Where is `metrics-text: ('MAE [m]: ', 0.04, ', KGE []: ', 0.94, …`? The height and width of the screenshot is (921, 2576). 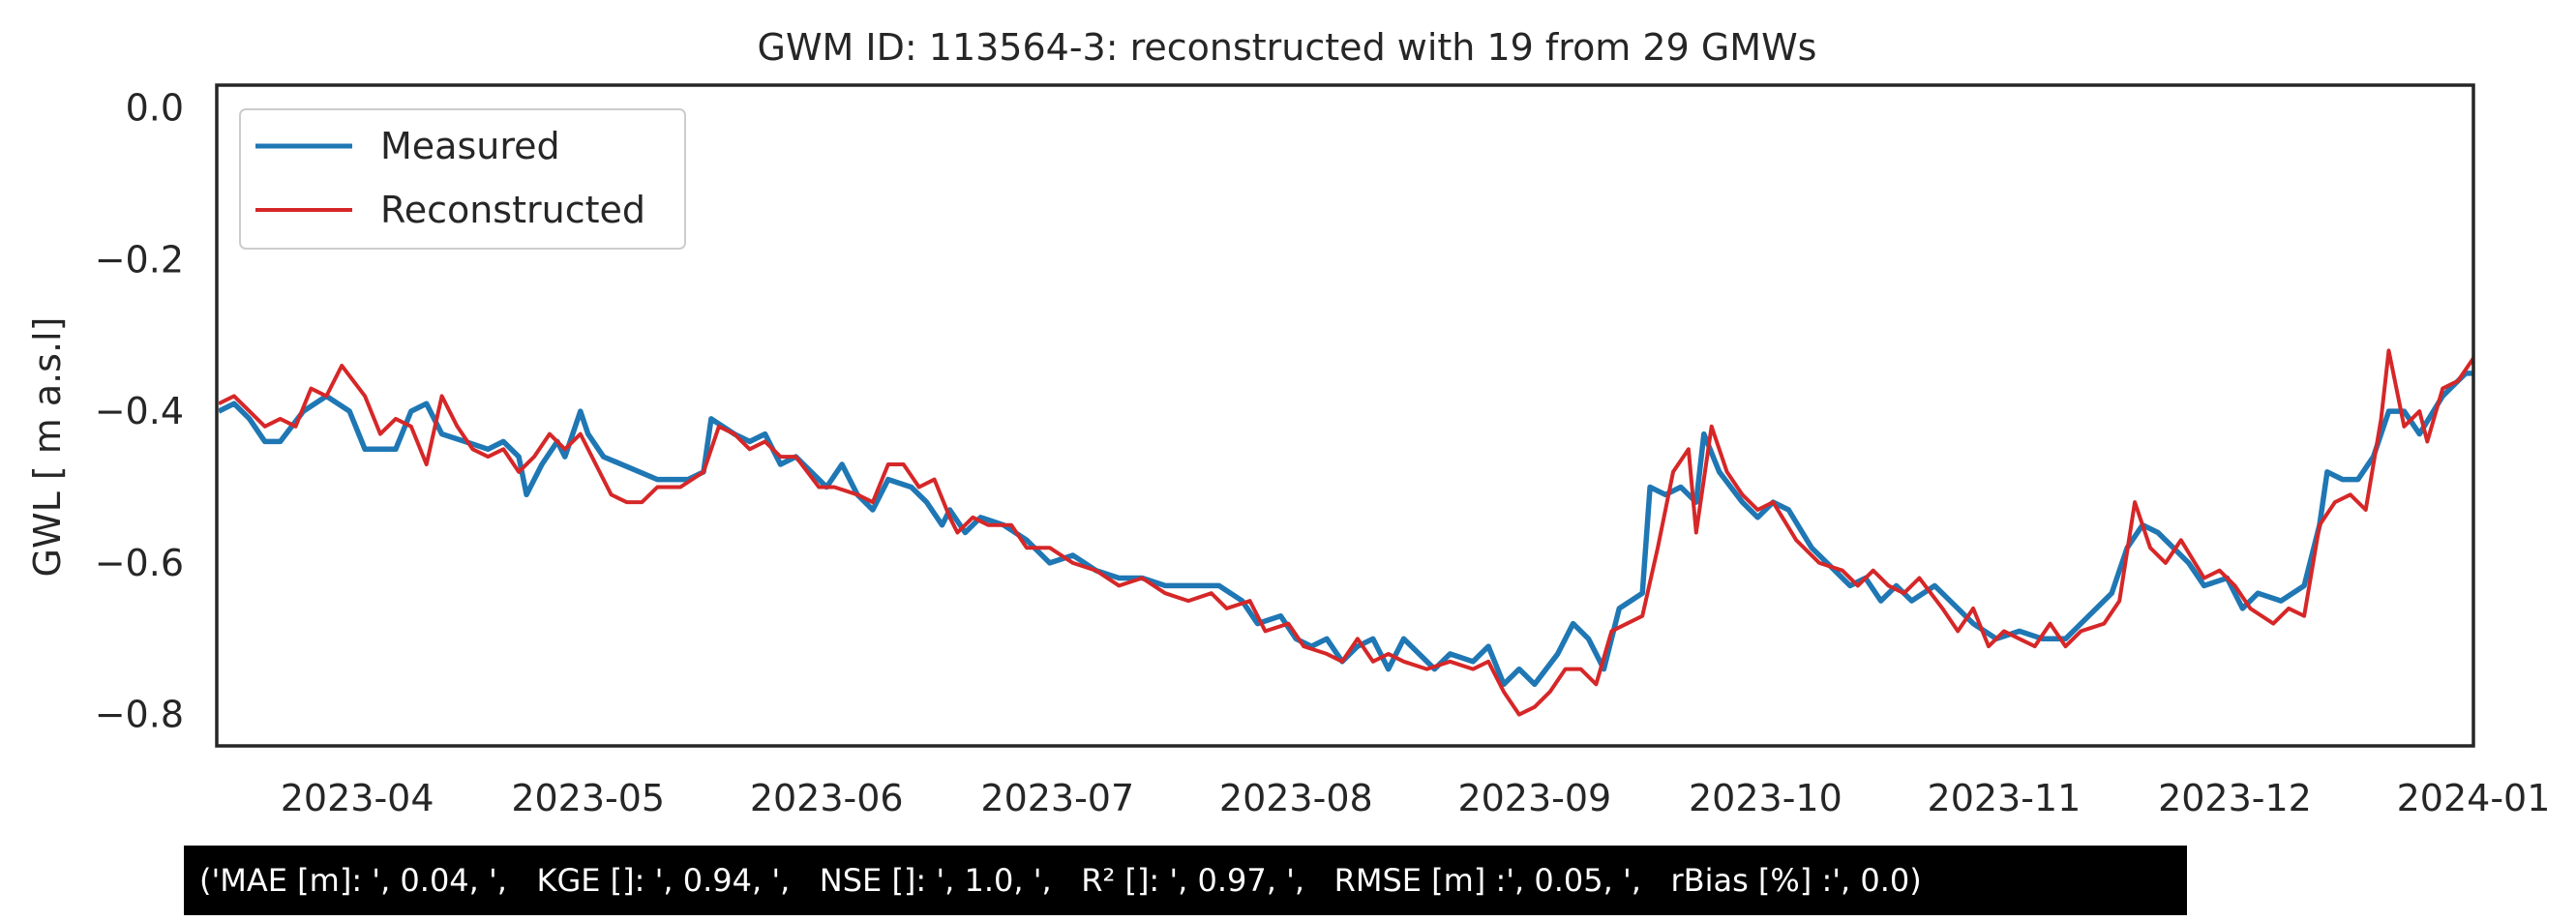 metrics-text: ('MAE [m]: ', 0.04, ', KGE []: ', 0.94, … is located at coordinates (1060, 880).